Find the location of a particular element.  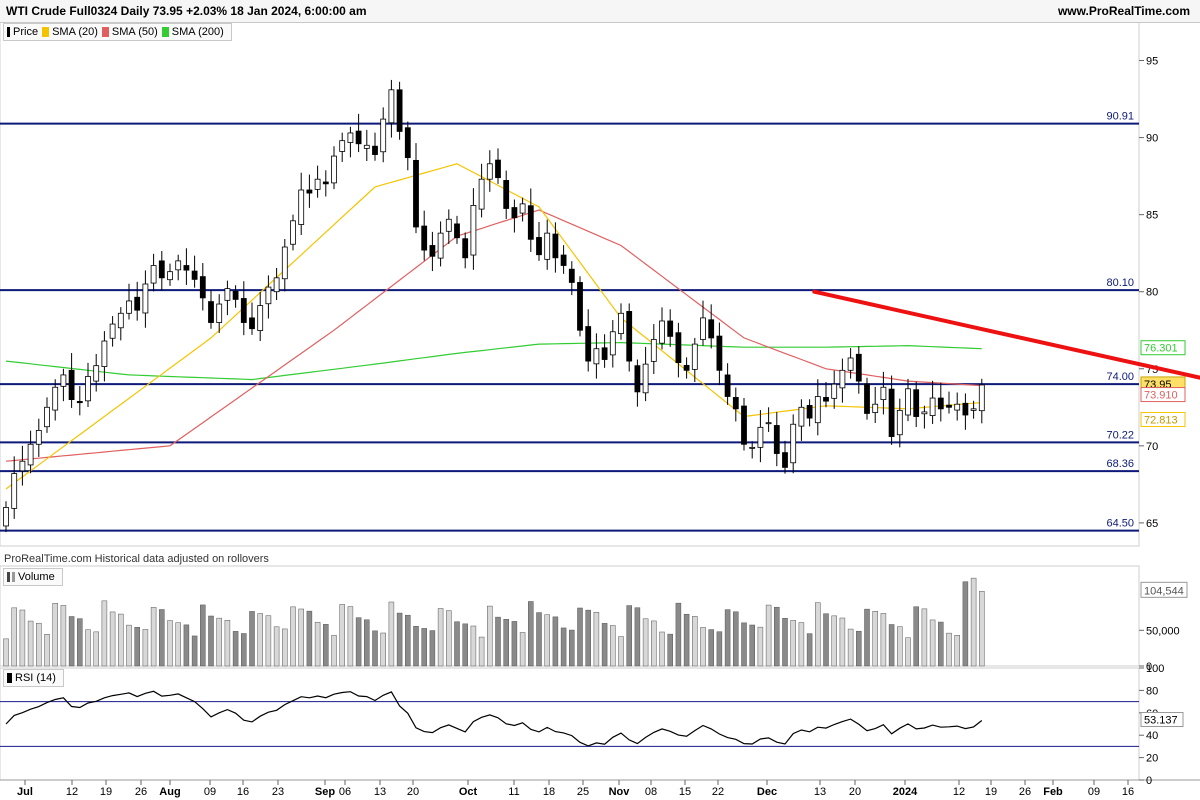

volume-legend: Volume is located at coordinates (33, 577).